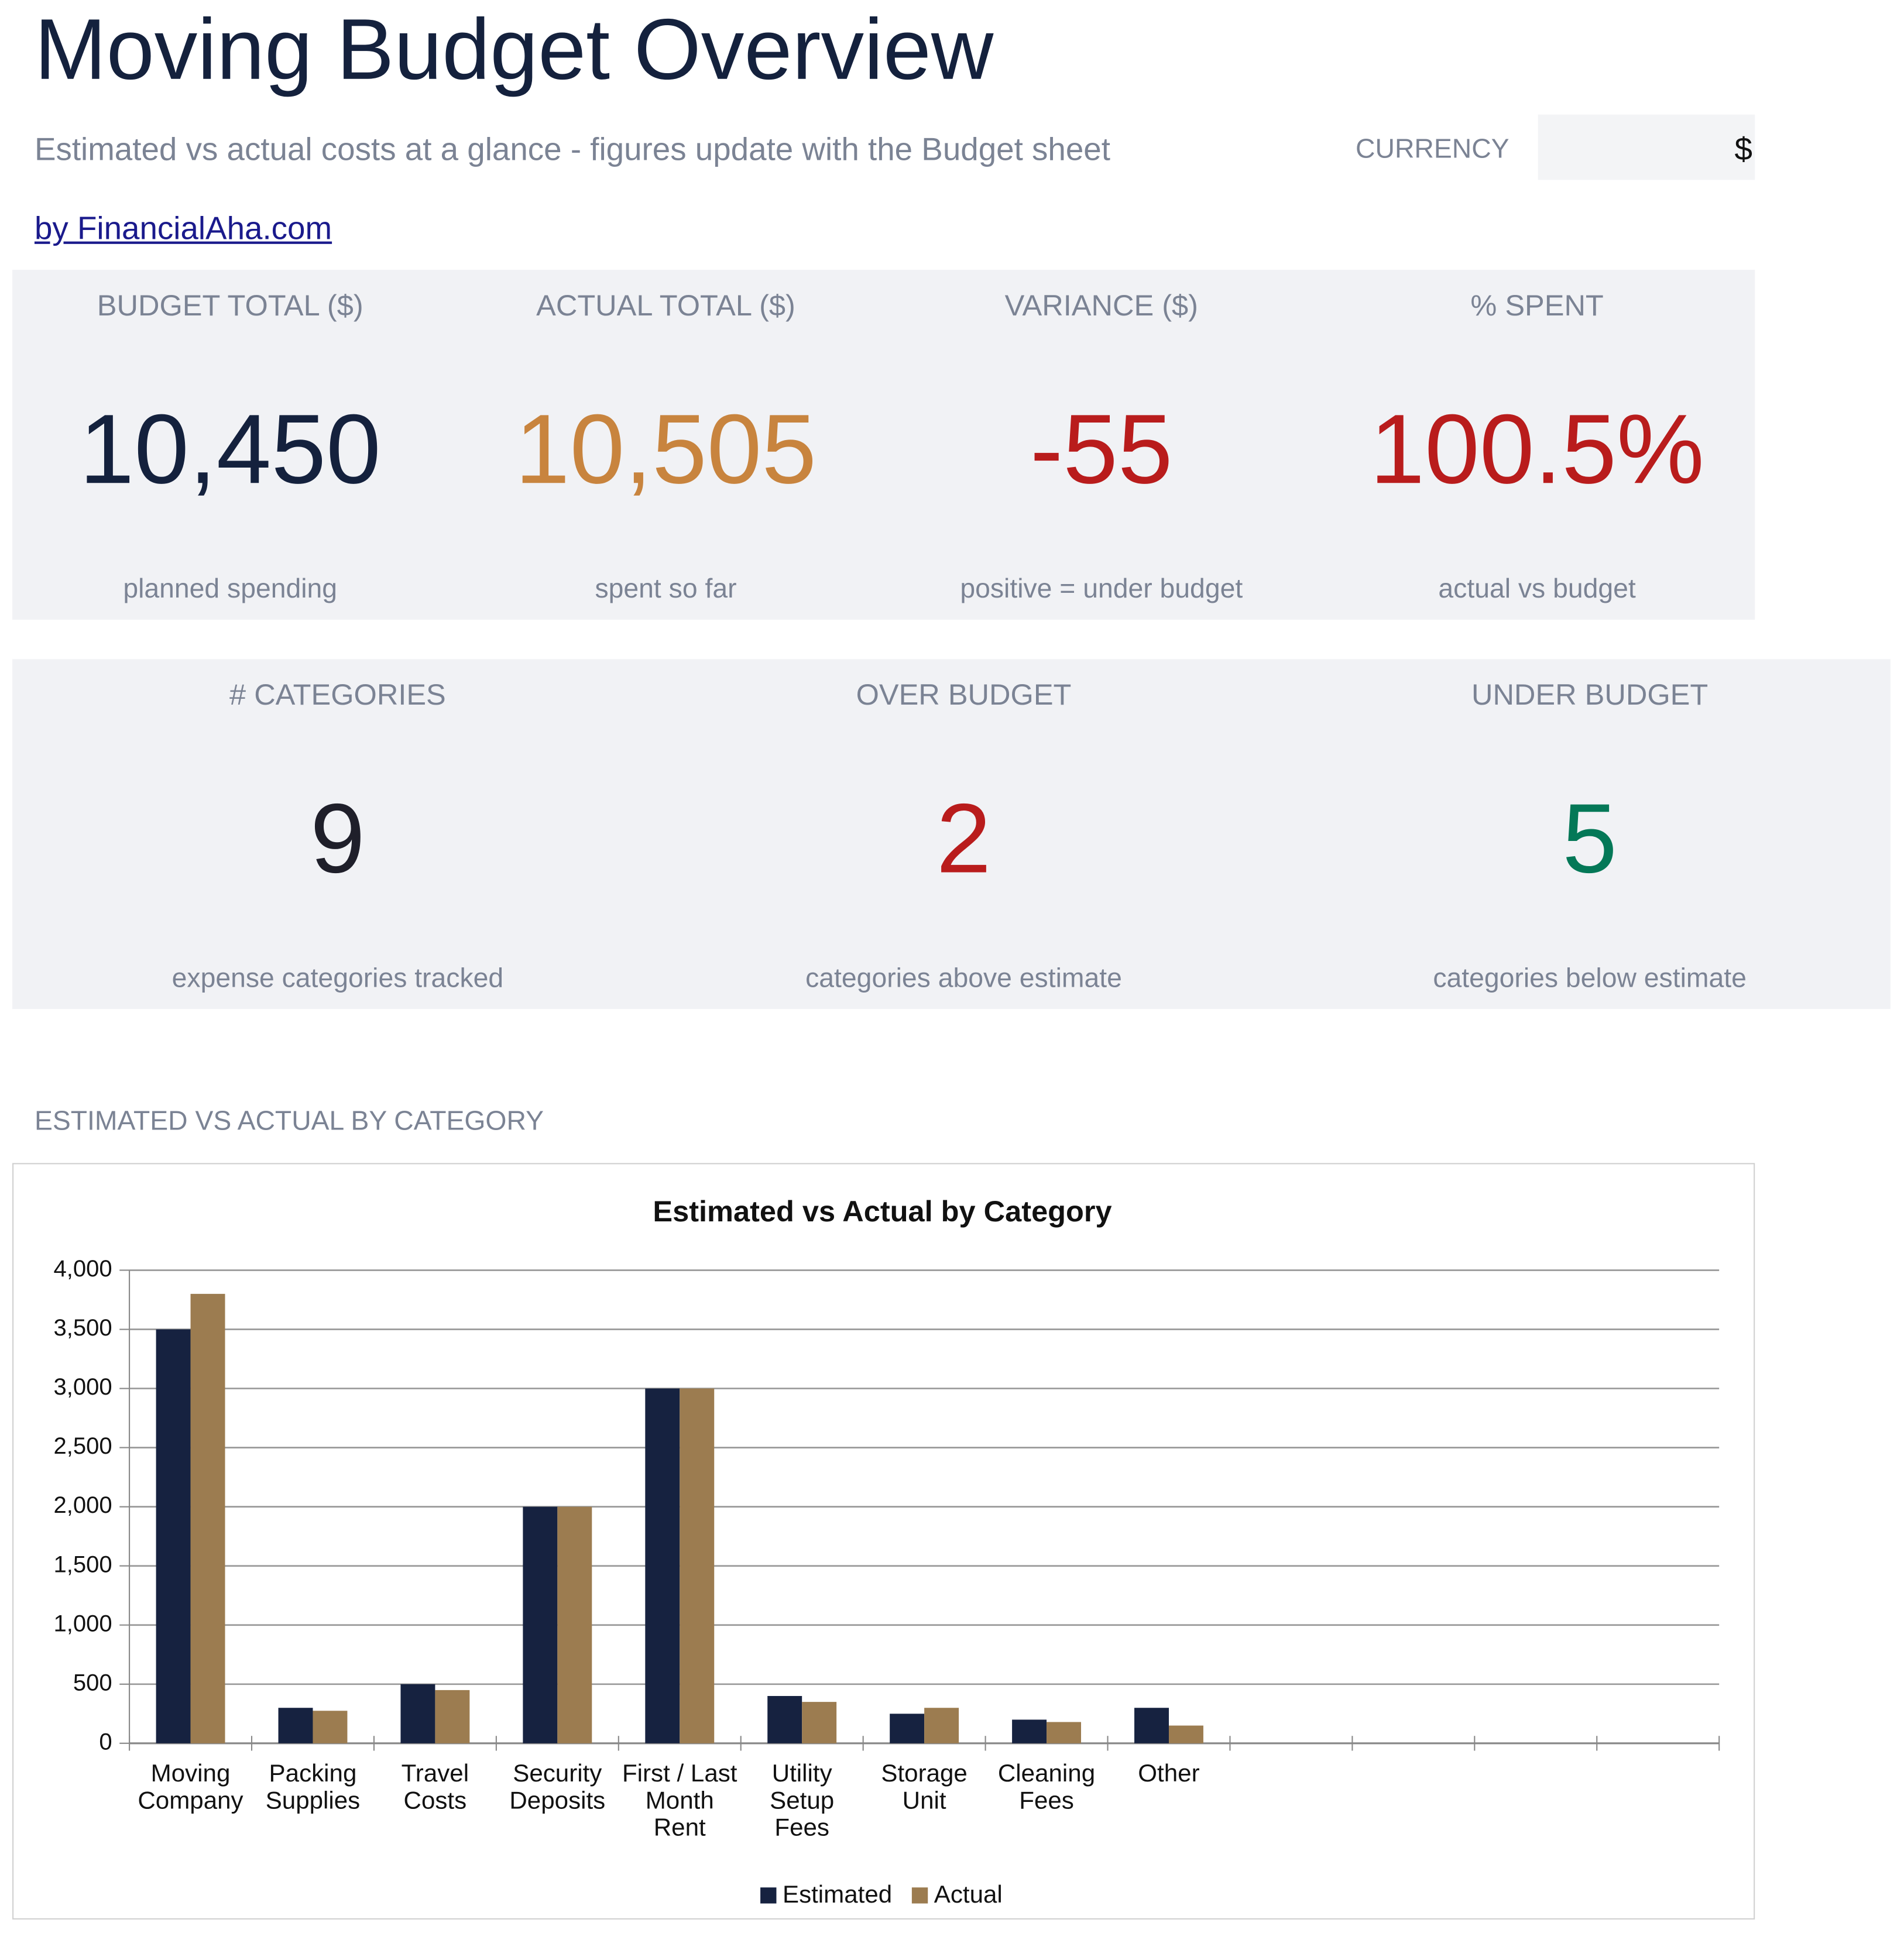 The image size is (1904, 1933). What do you see at coordinates (963, 977) in the screenshot?
I see `kpi-note: categories above estimate` at bounding box center [963, 977].